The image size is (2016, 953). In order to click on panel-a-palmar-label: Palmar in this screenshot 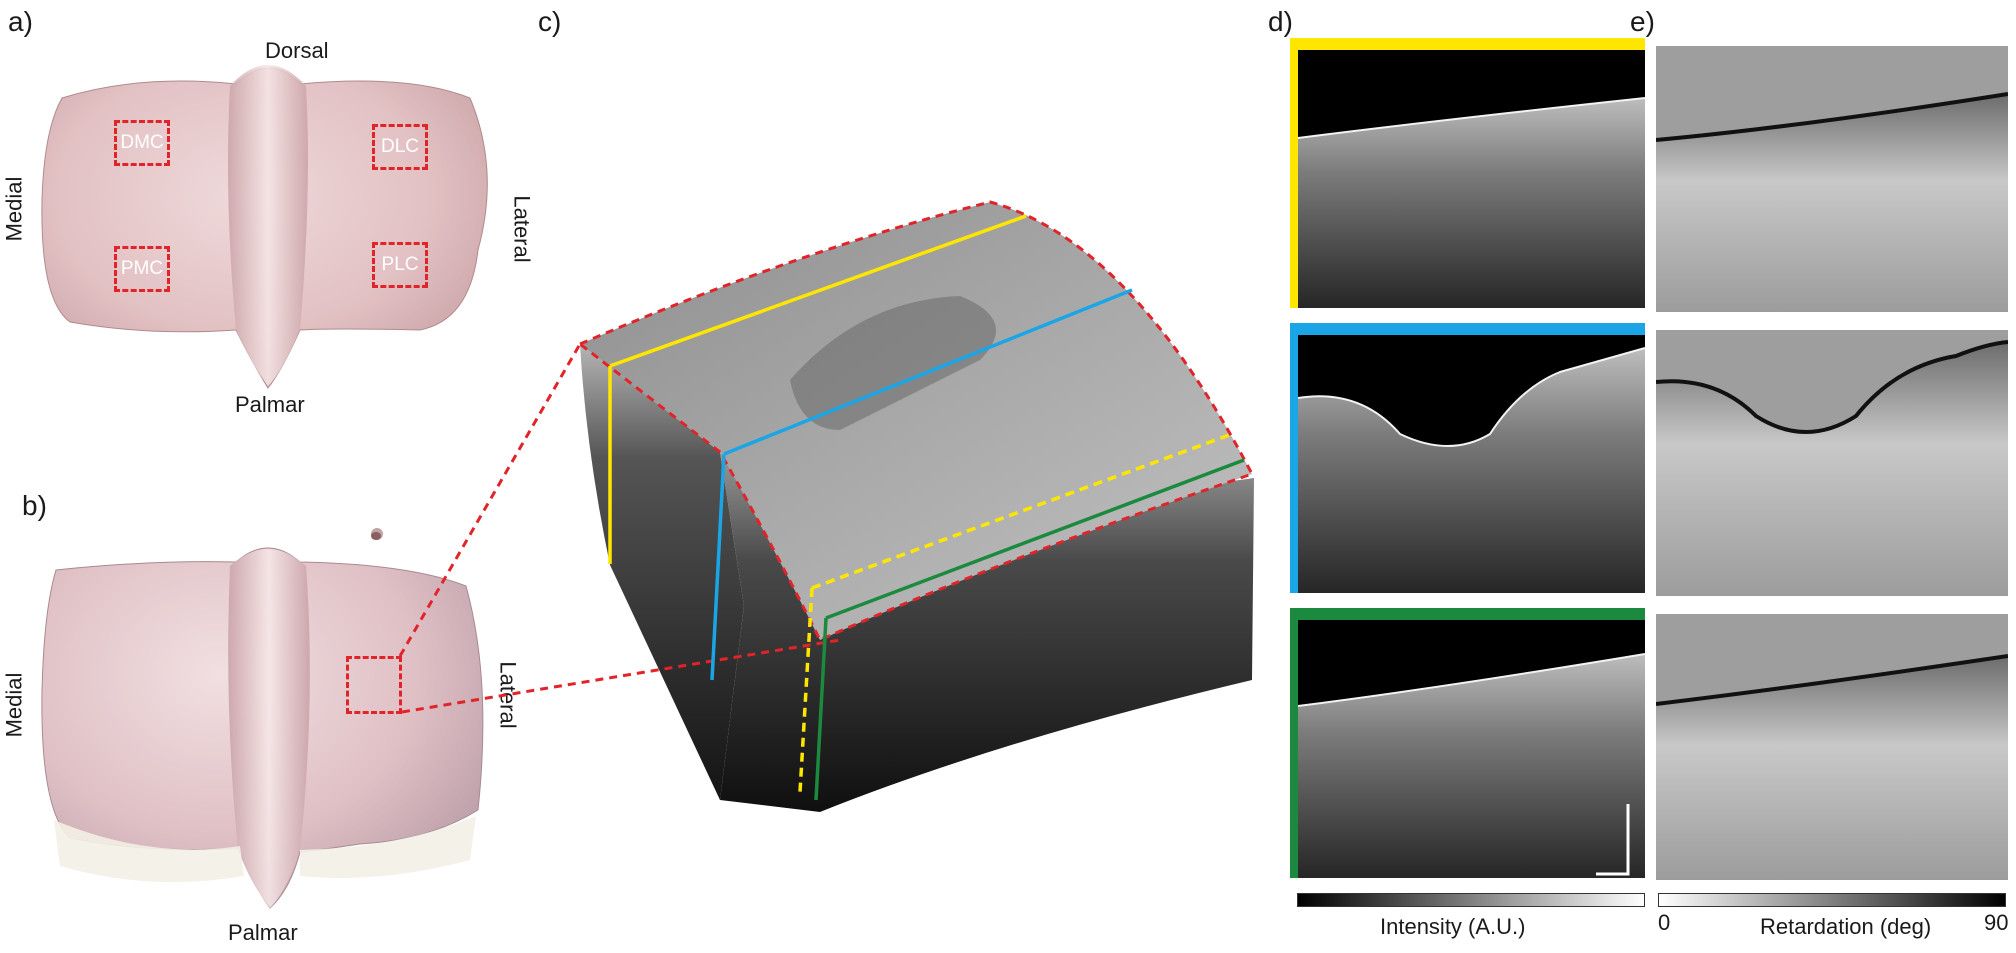, I will do `click(270, 404)`.